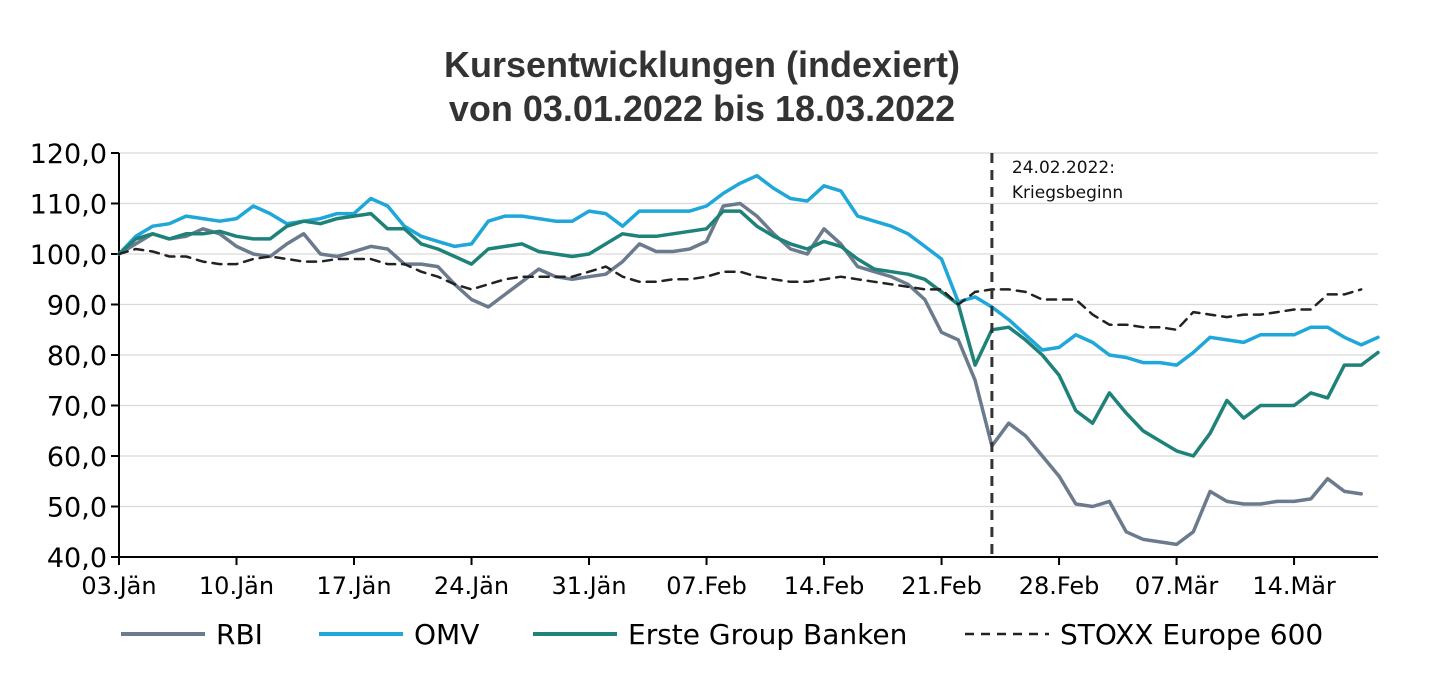 The image size is (1430, 692). What do you see at coordinates (68, 255) in the screenshot?
I see `y-tick-label: 100,0` at bounding box center [68, 255].